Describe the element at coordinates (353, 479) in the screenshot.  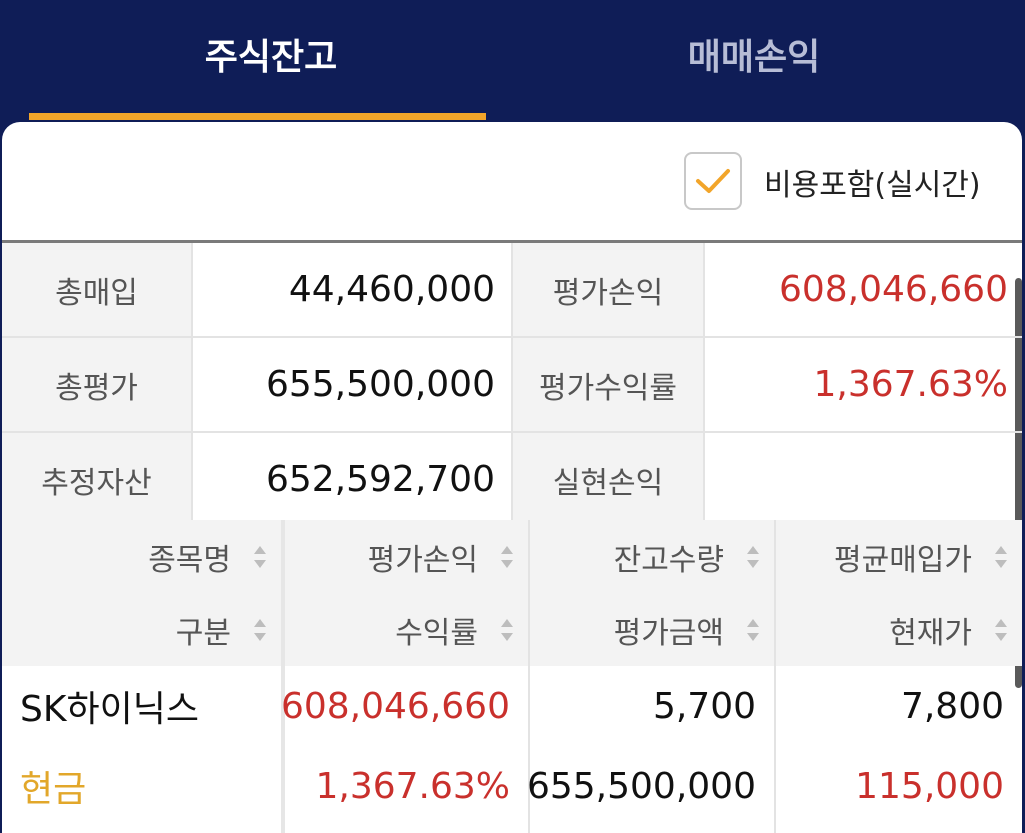
I see `est-assets-value: 652,592,700` at that location.